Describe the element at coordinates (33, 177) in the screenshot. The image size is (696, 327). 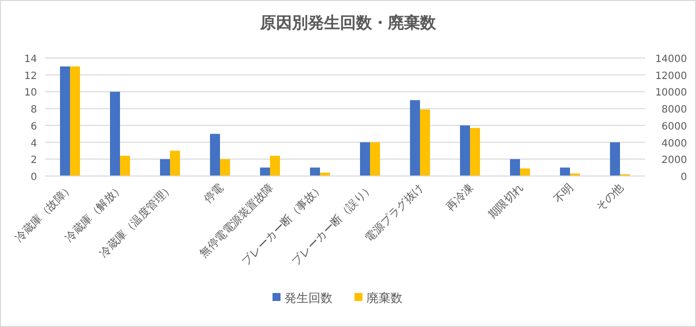
I see `y-tick-label: 0` at that location.